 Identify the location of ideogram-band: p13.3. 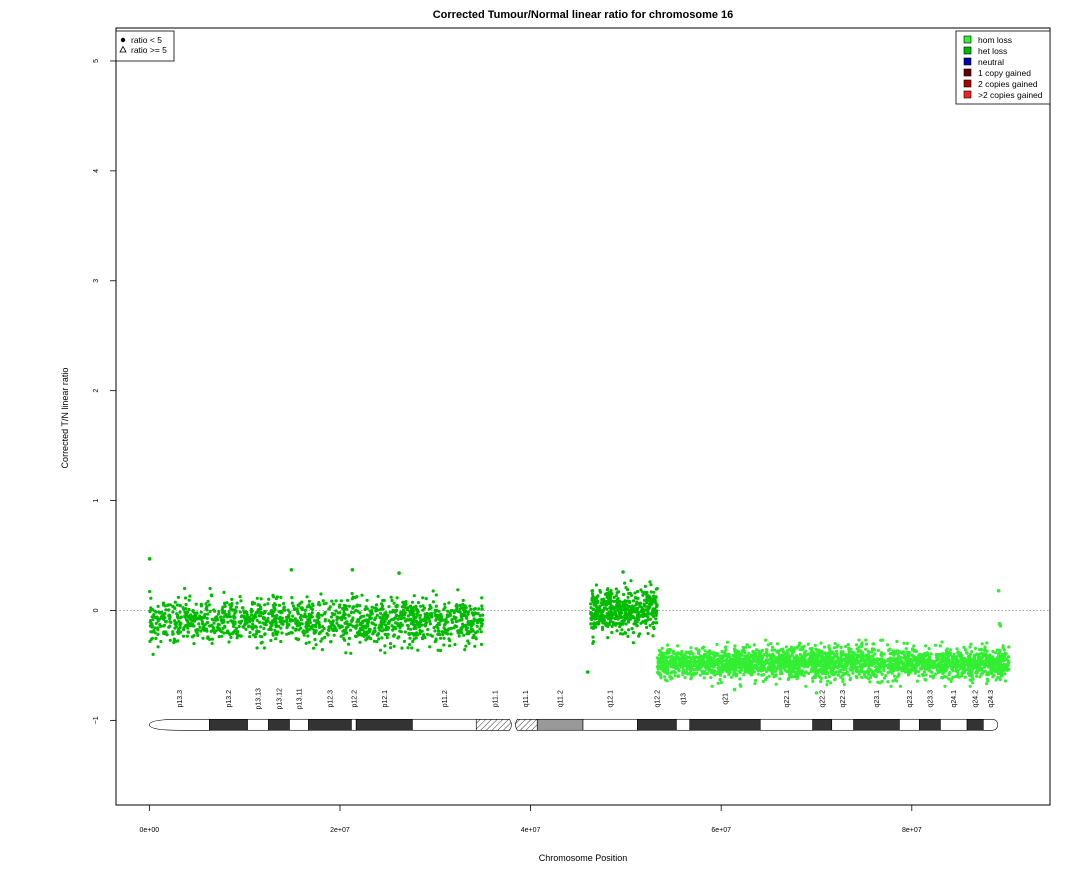
(179, 710).